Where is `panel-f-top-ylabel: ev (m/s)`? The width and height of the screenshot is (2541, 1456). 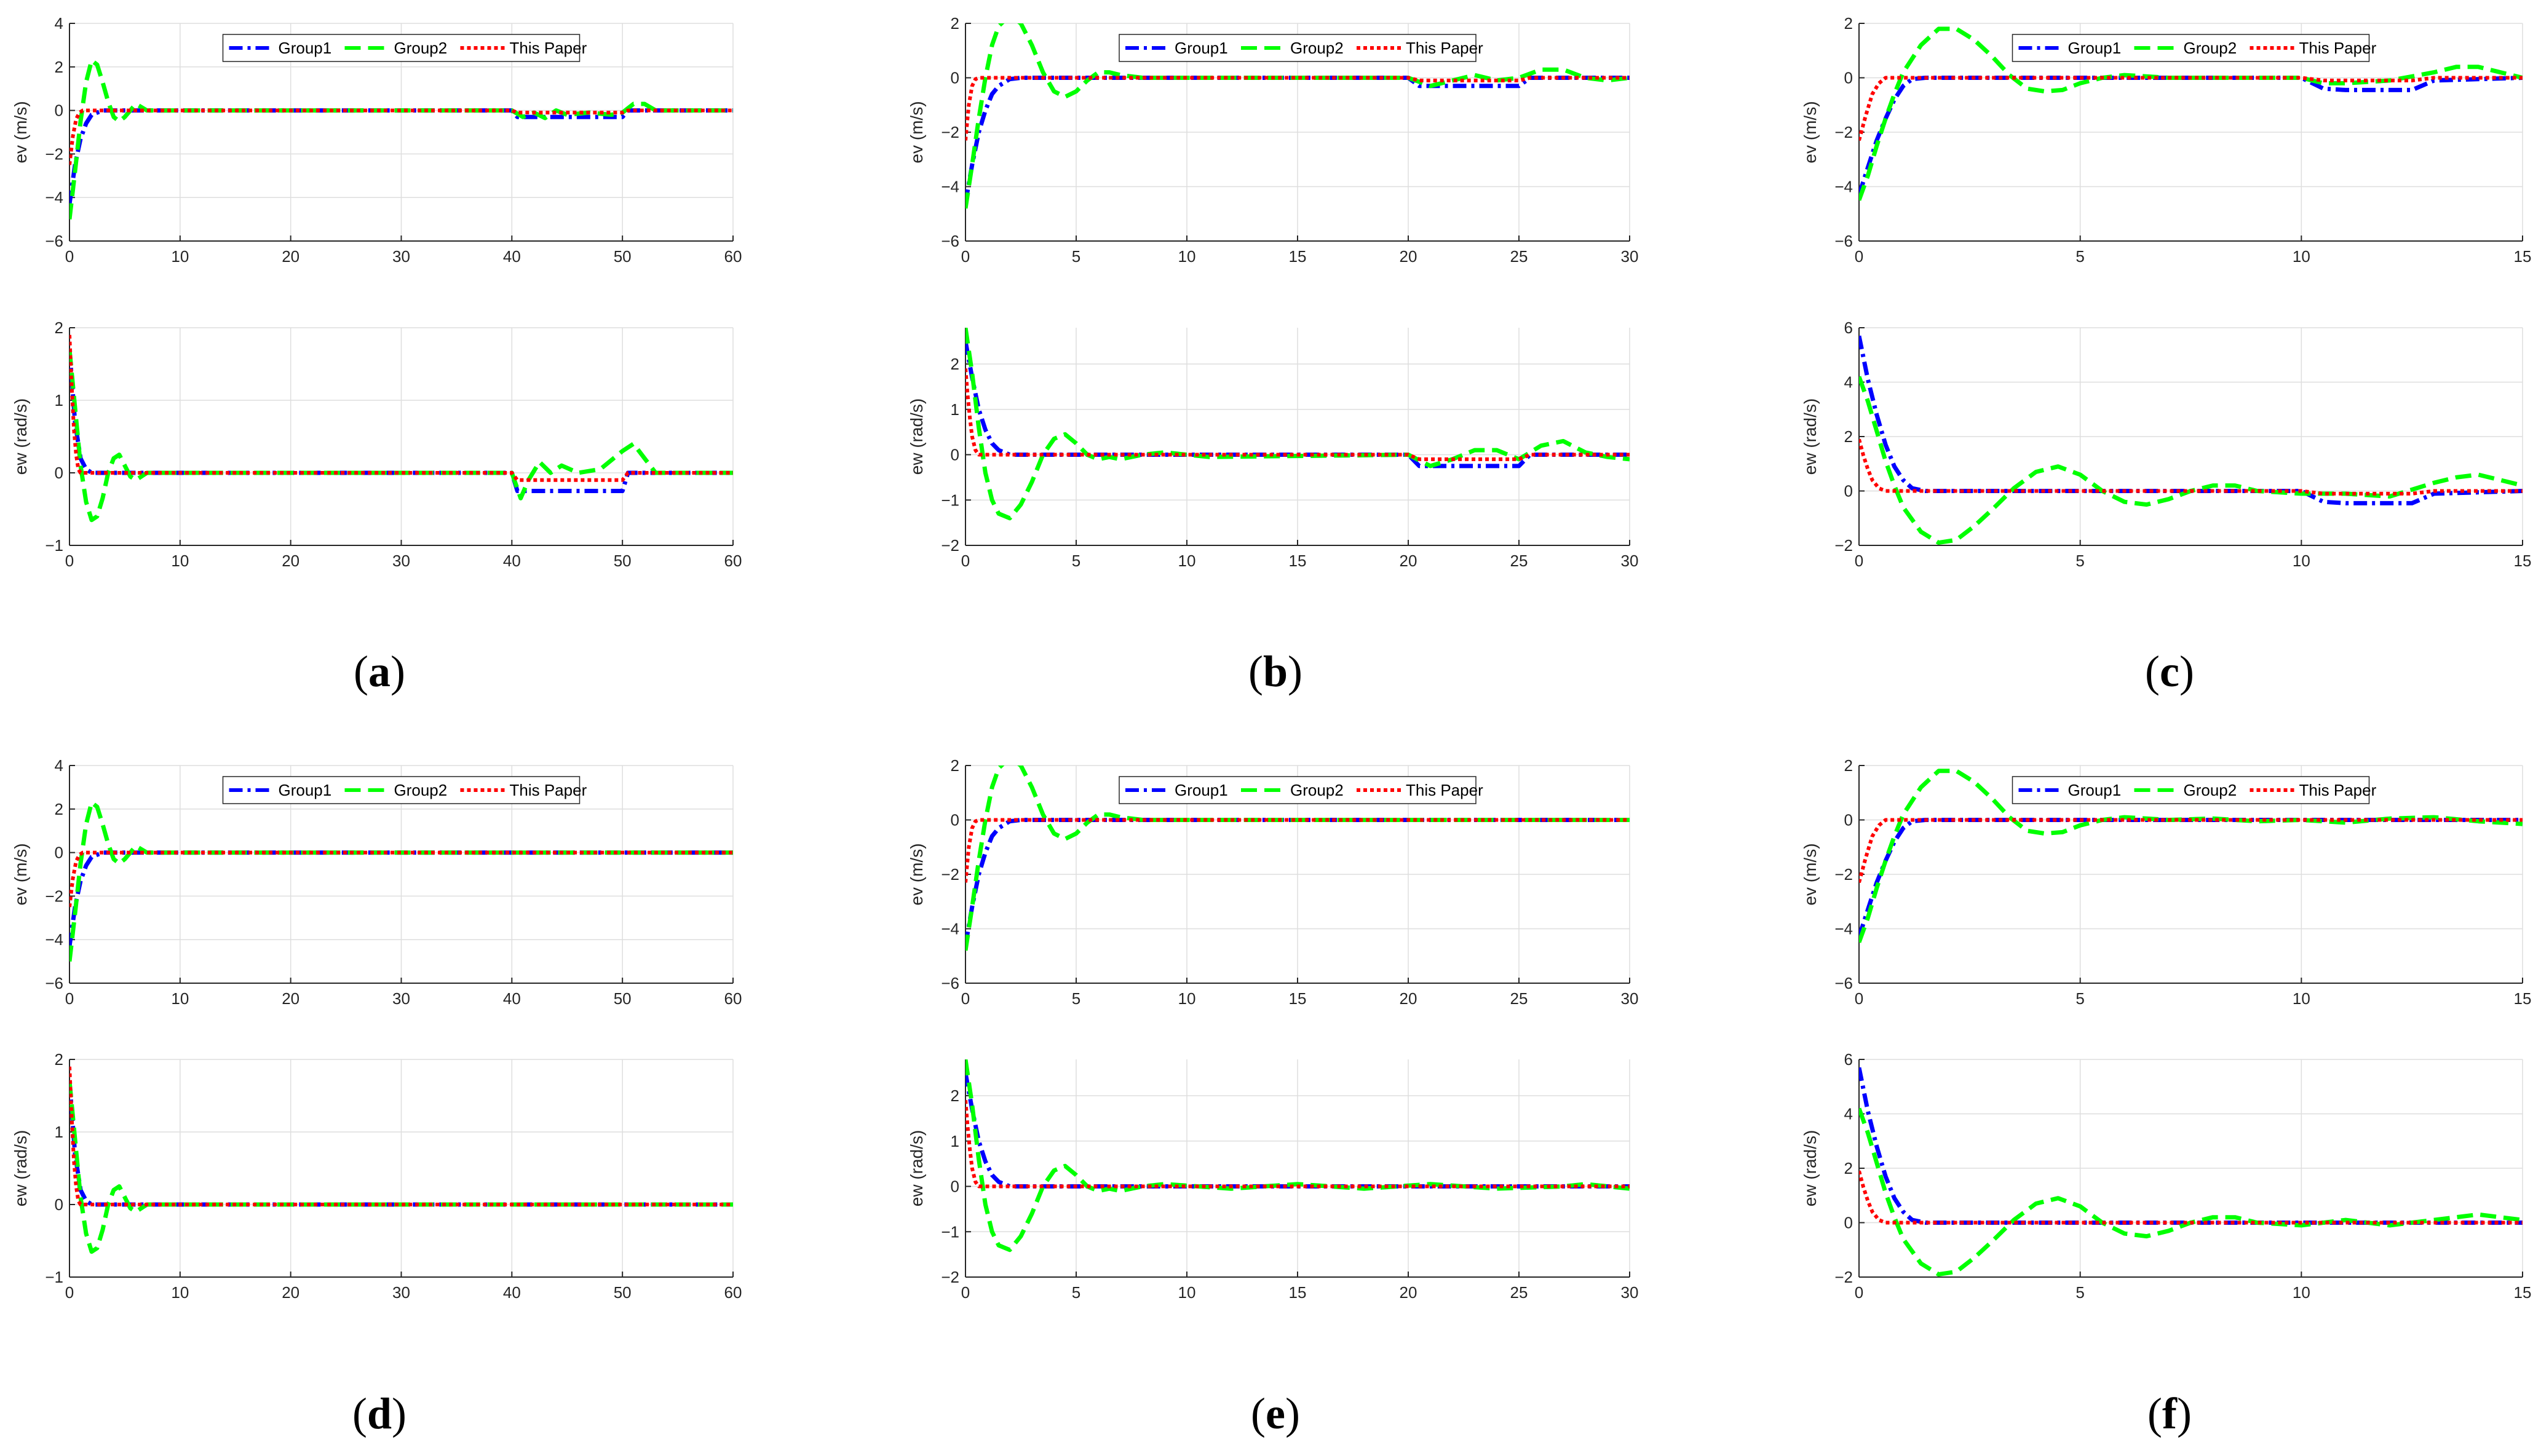
panel-f-top-ylabel: ev (m/s) is located at coordinates (1810, 874).